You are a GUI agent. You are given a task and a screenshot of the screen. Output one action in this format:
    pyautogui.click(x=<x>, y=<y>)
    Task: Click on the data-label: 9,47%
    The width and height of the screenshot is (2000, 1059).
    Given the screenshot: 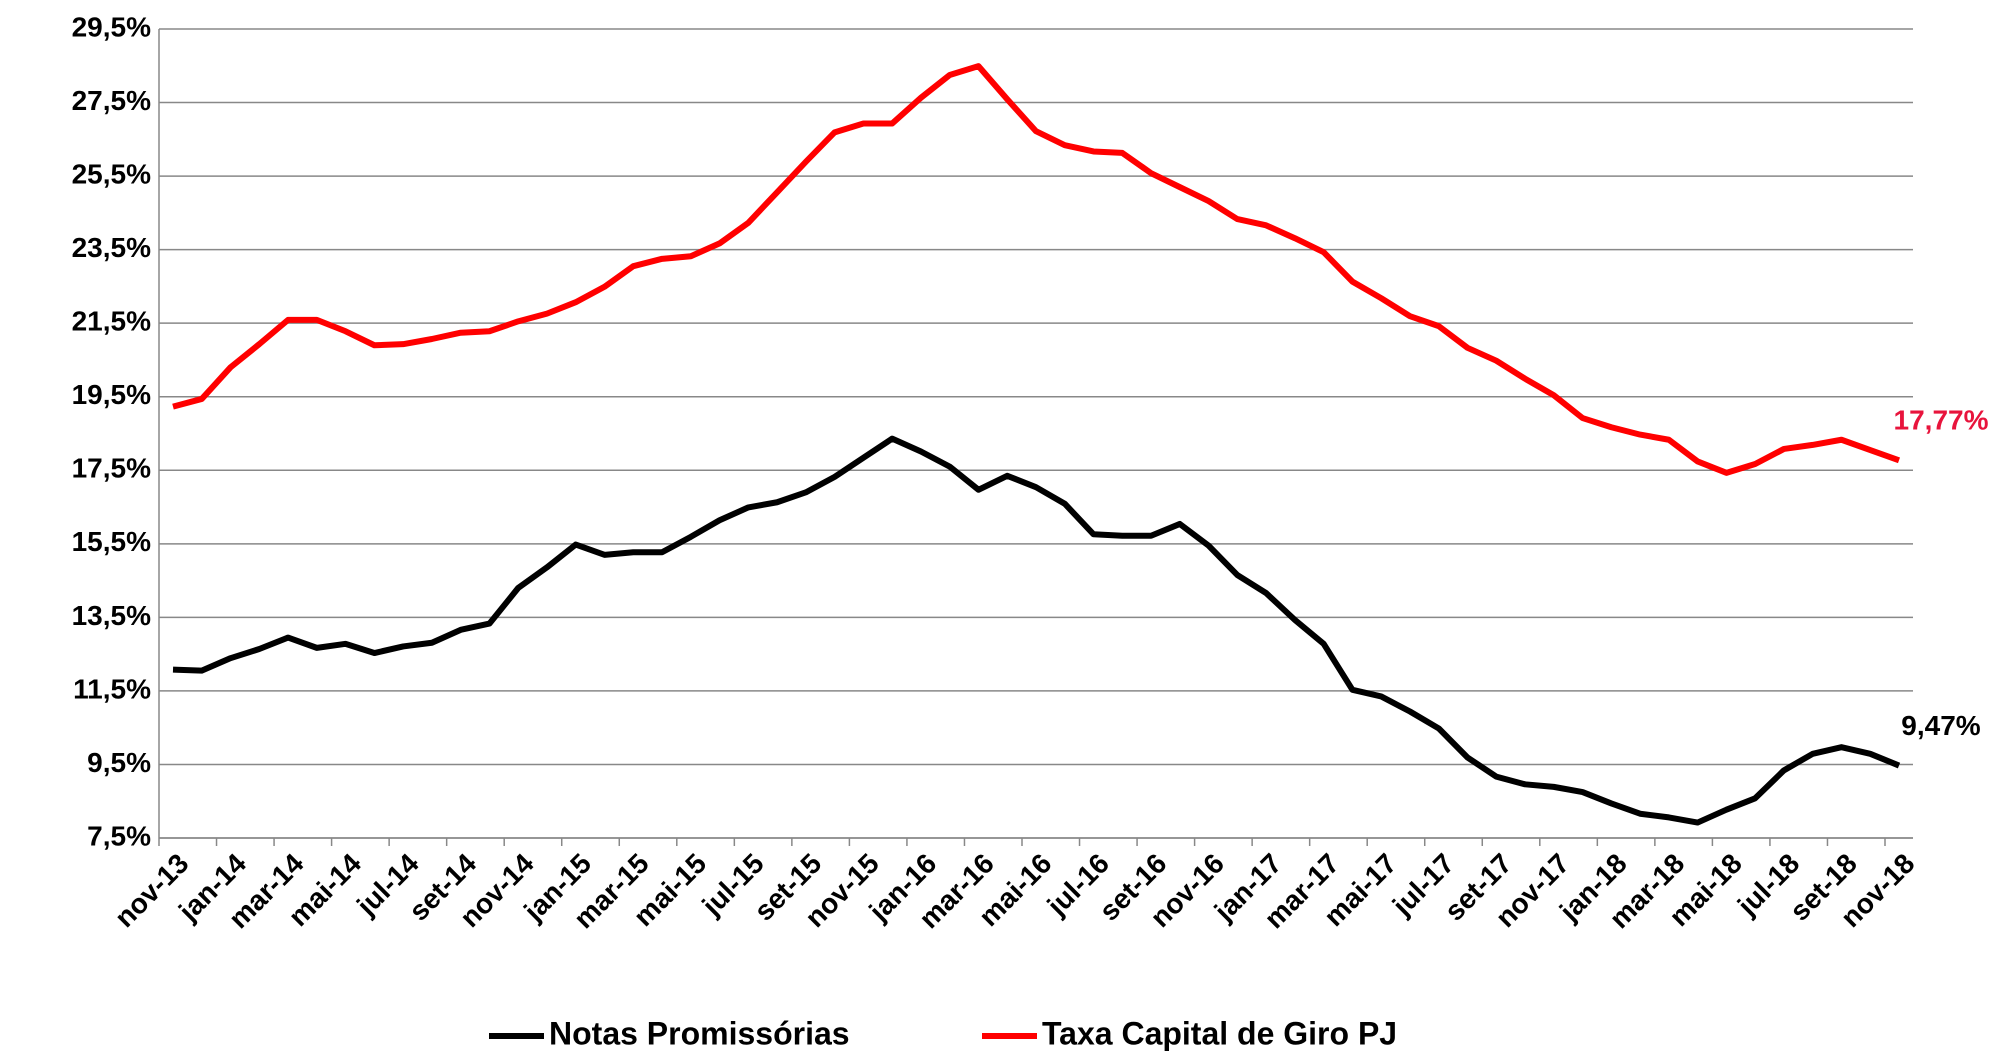 What is the action you would take?
    pyautogui.click(x=1940, y=725)
    